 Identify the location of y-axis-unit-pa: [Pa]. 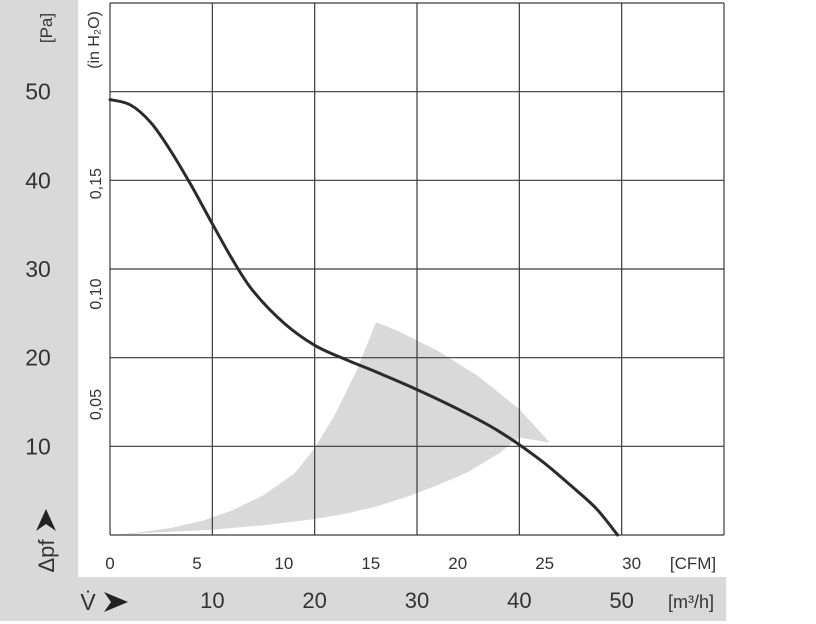
(46, 28).